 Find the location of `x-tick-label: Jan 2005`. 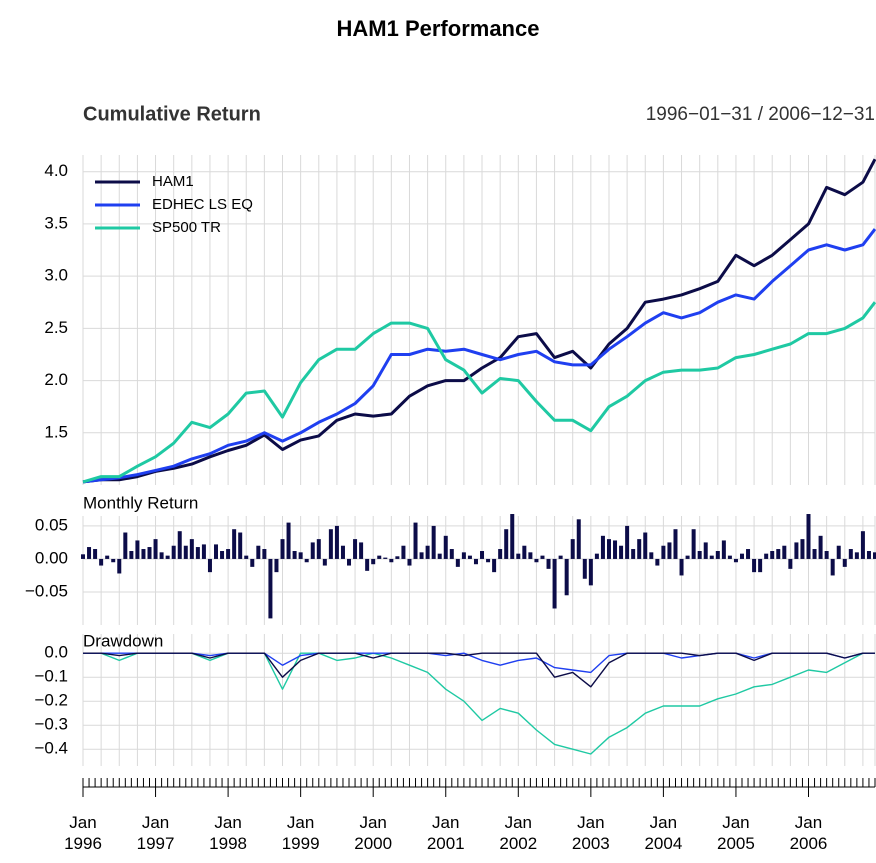

x-tick-label: Jan 2005 is located at coordinates (736, 833).